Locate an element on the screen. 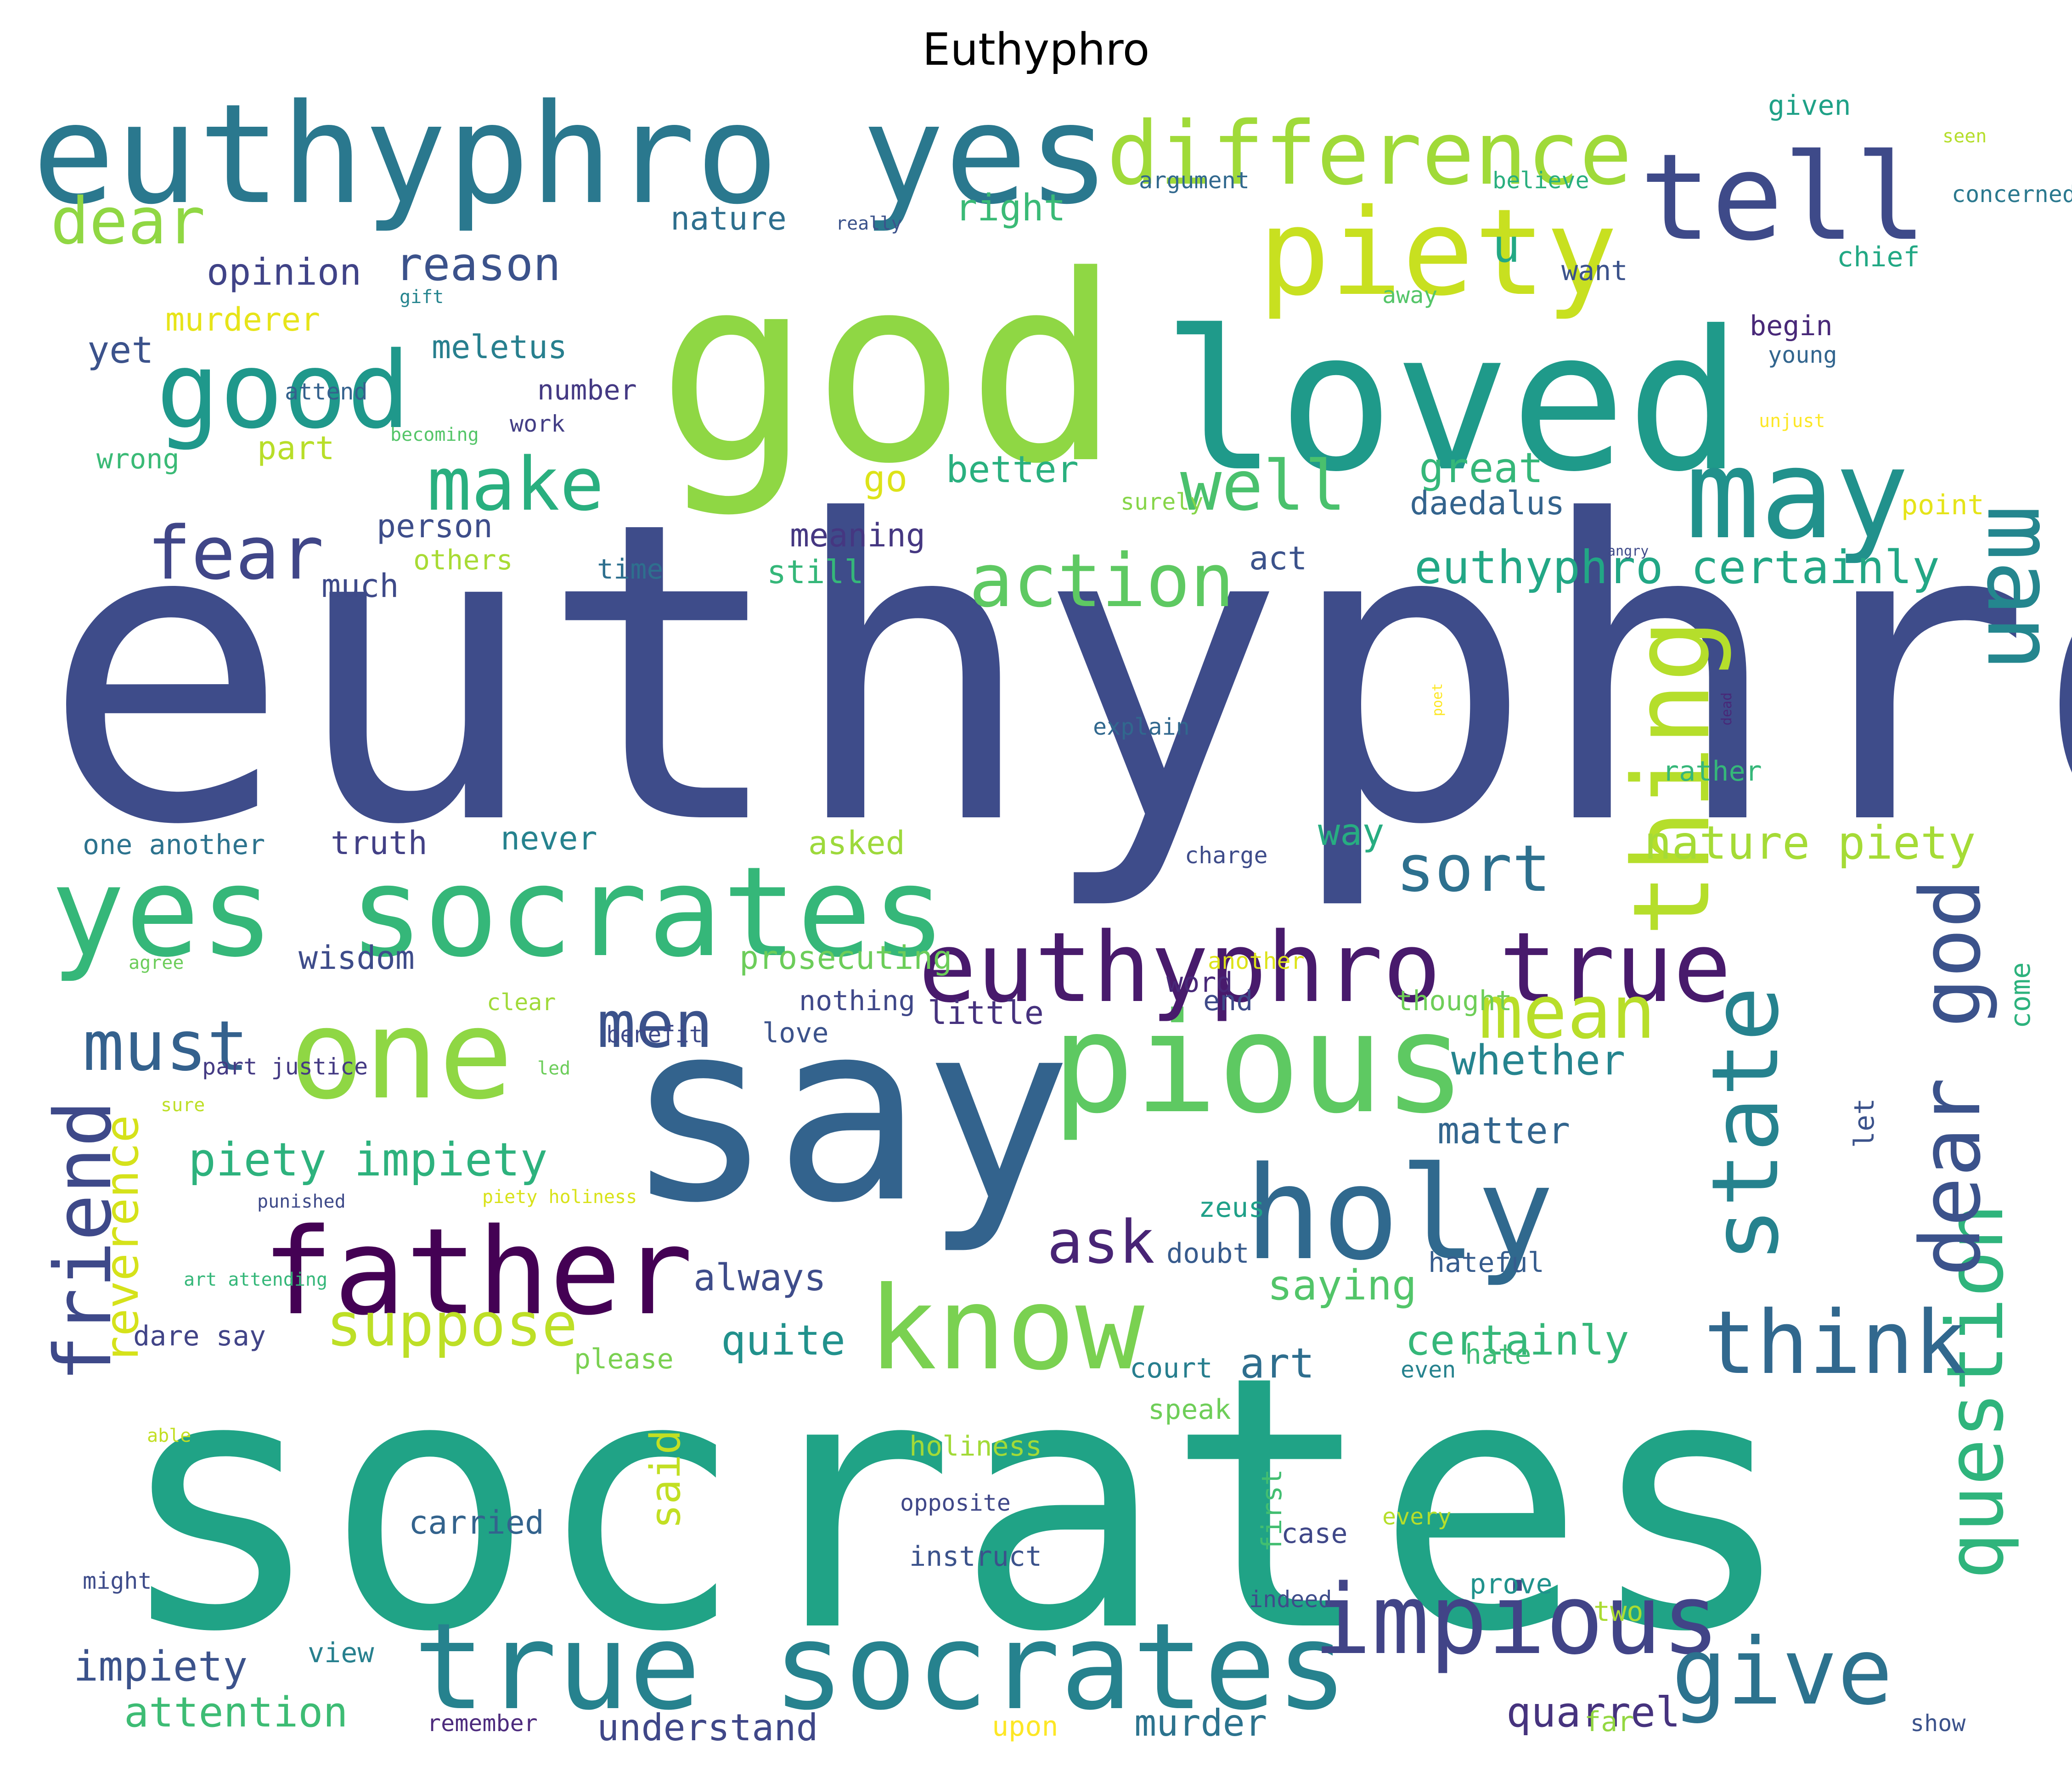 The width and height of the screenshot is (2072, 1777). cloud-word: reverence is located at coordinates (122, 1239).